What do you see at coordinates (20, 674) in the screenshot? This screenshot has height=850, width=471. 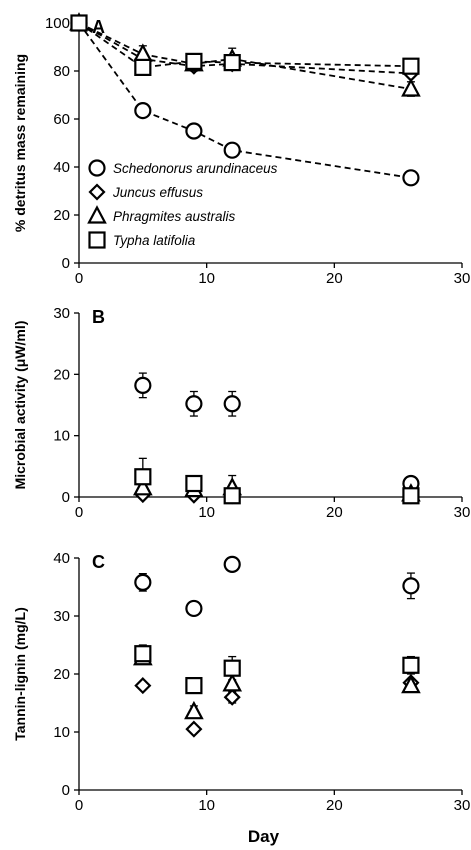 I see `y-axis-label: Tannin-lignin (mg/L)` at bounding box center [20, 674].